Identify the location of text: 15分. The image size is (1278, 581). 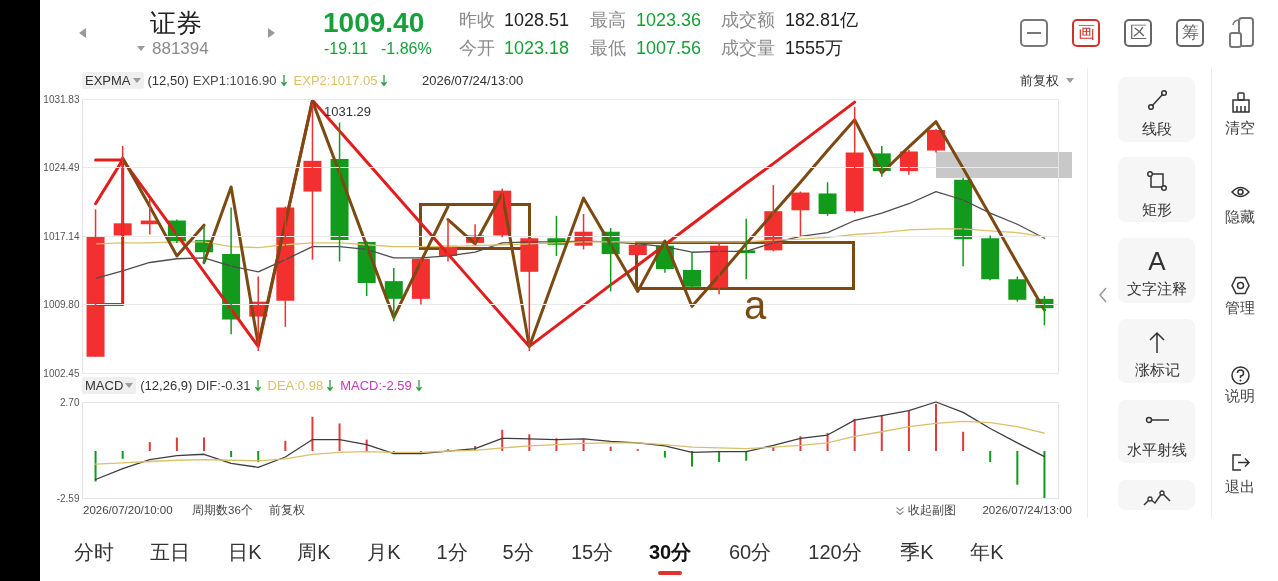
(592, 552).